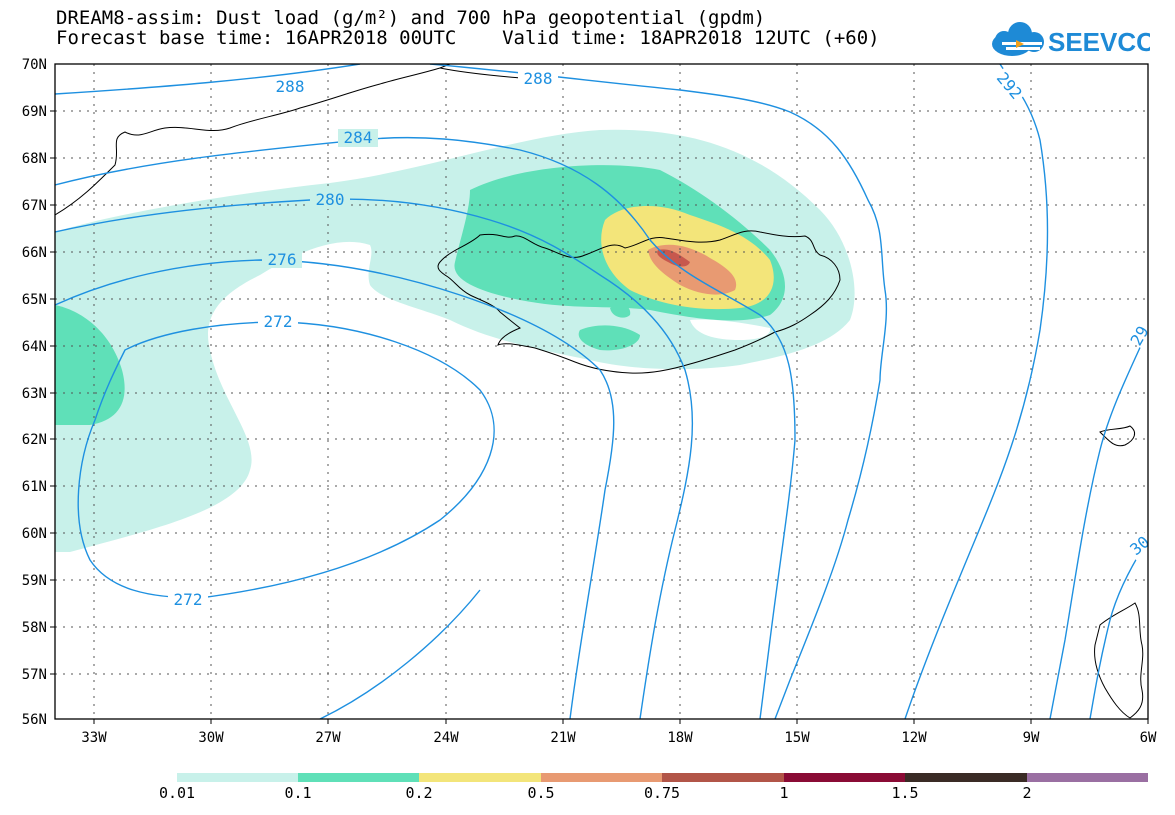 This screenshot has height=815, width=1175. Describe the element at coordinates (34, 112) in the screenshot. I see `lat-label: 69N` at that location.